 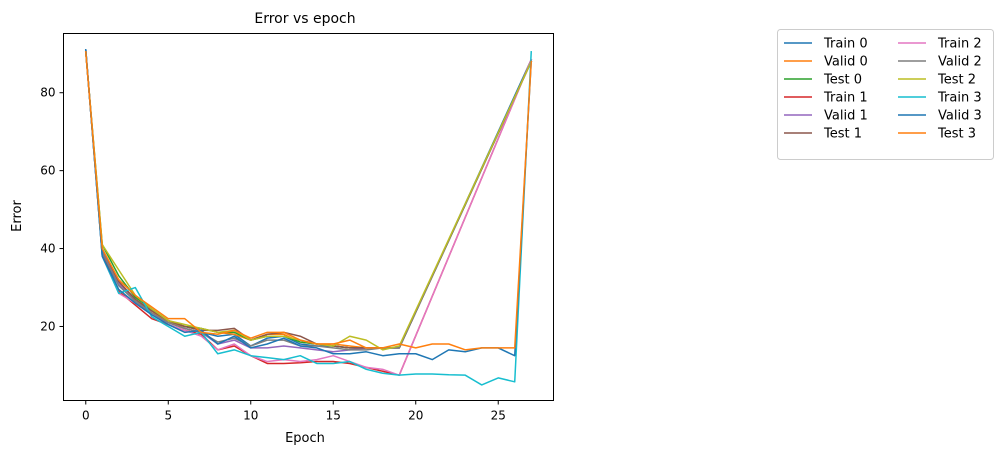 I want to click on legend-label: Valid 0, so click(x=846, y=62).